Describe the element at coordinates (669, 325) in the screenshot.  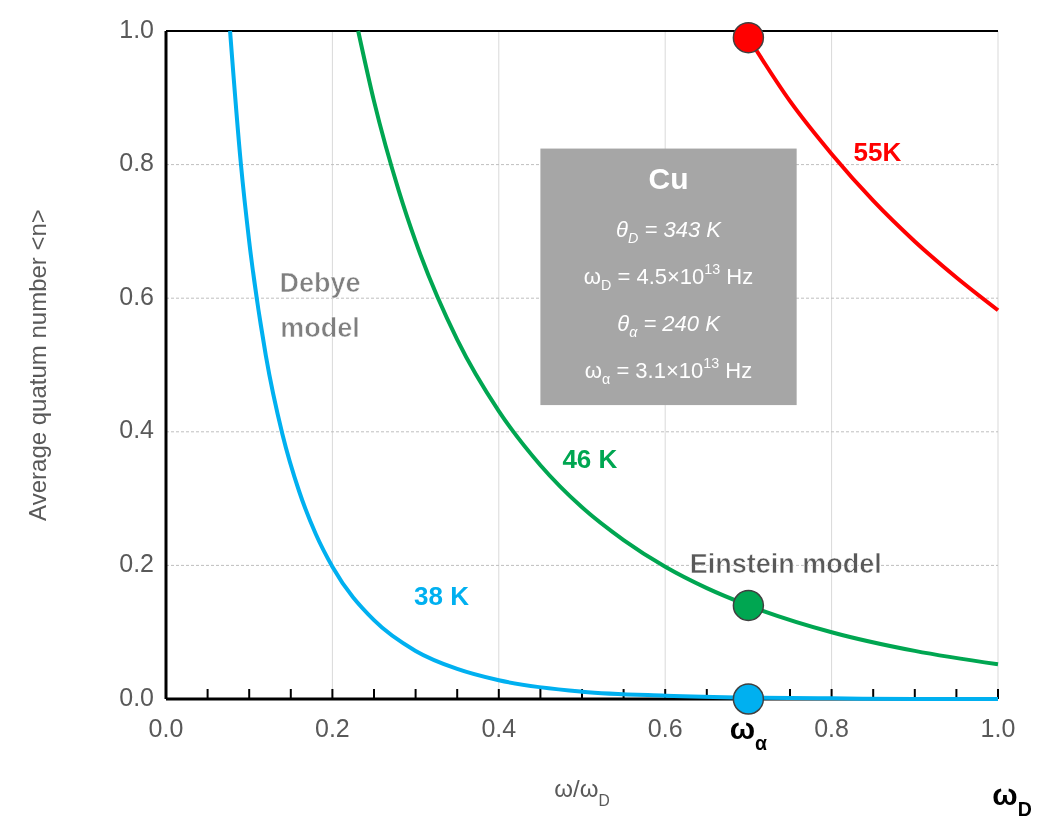
I see `annotation: θ$_{α}$ = 240 K` at that location.